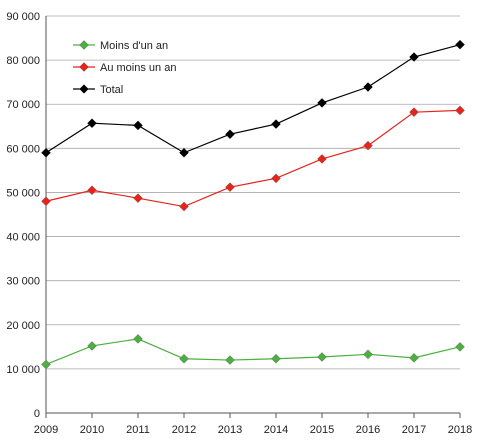 The image size is (484, 442). What do you see at coordinates (23, 370) in the screenshot?
I see `y-tick-label: 10 000` at bounding box center [23, 370].